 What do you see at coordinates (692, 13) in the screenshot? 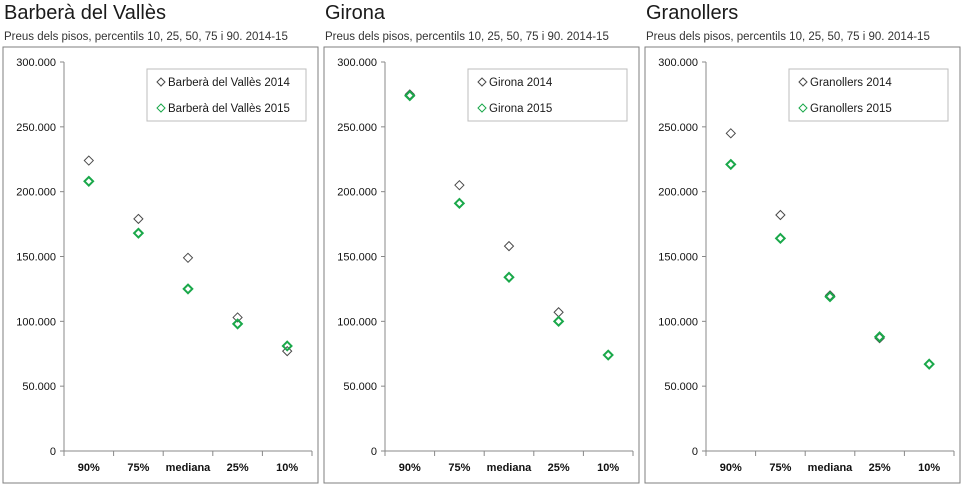
I see `chart-title: Granollers` at bounding box center [692, 13].